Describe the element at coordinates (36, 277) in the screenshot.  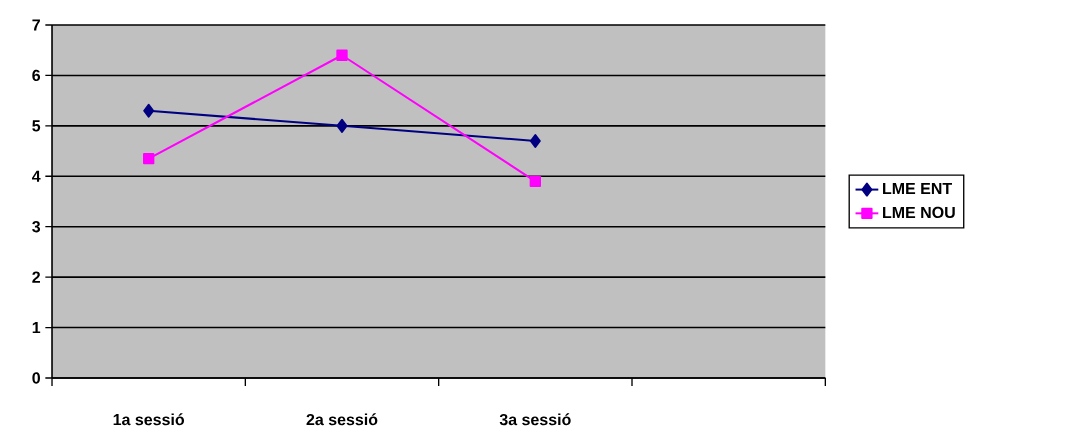
I see `y-tick-label: 2` at that location.